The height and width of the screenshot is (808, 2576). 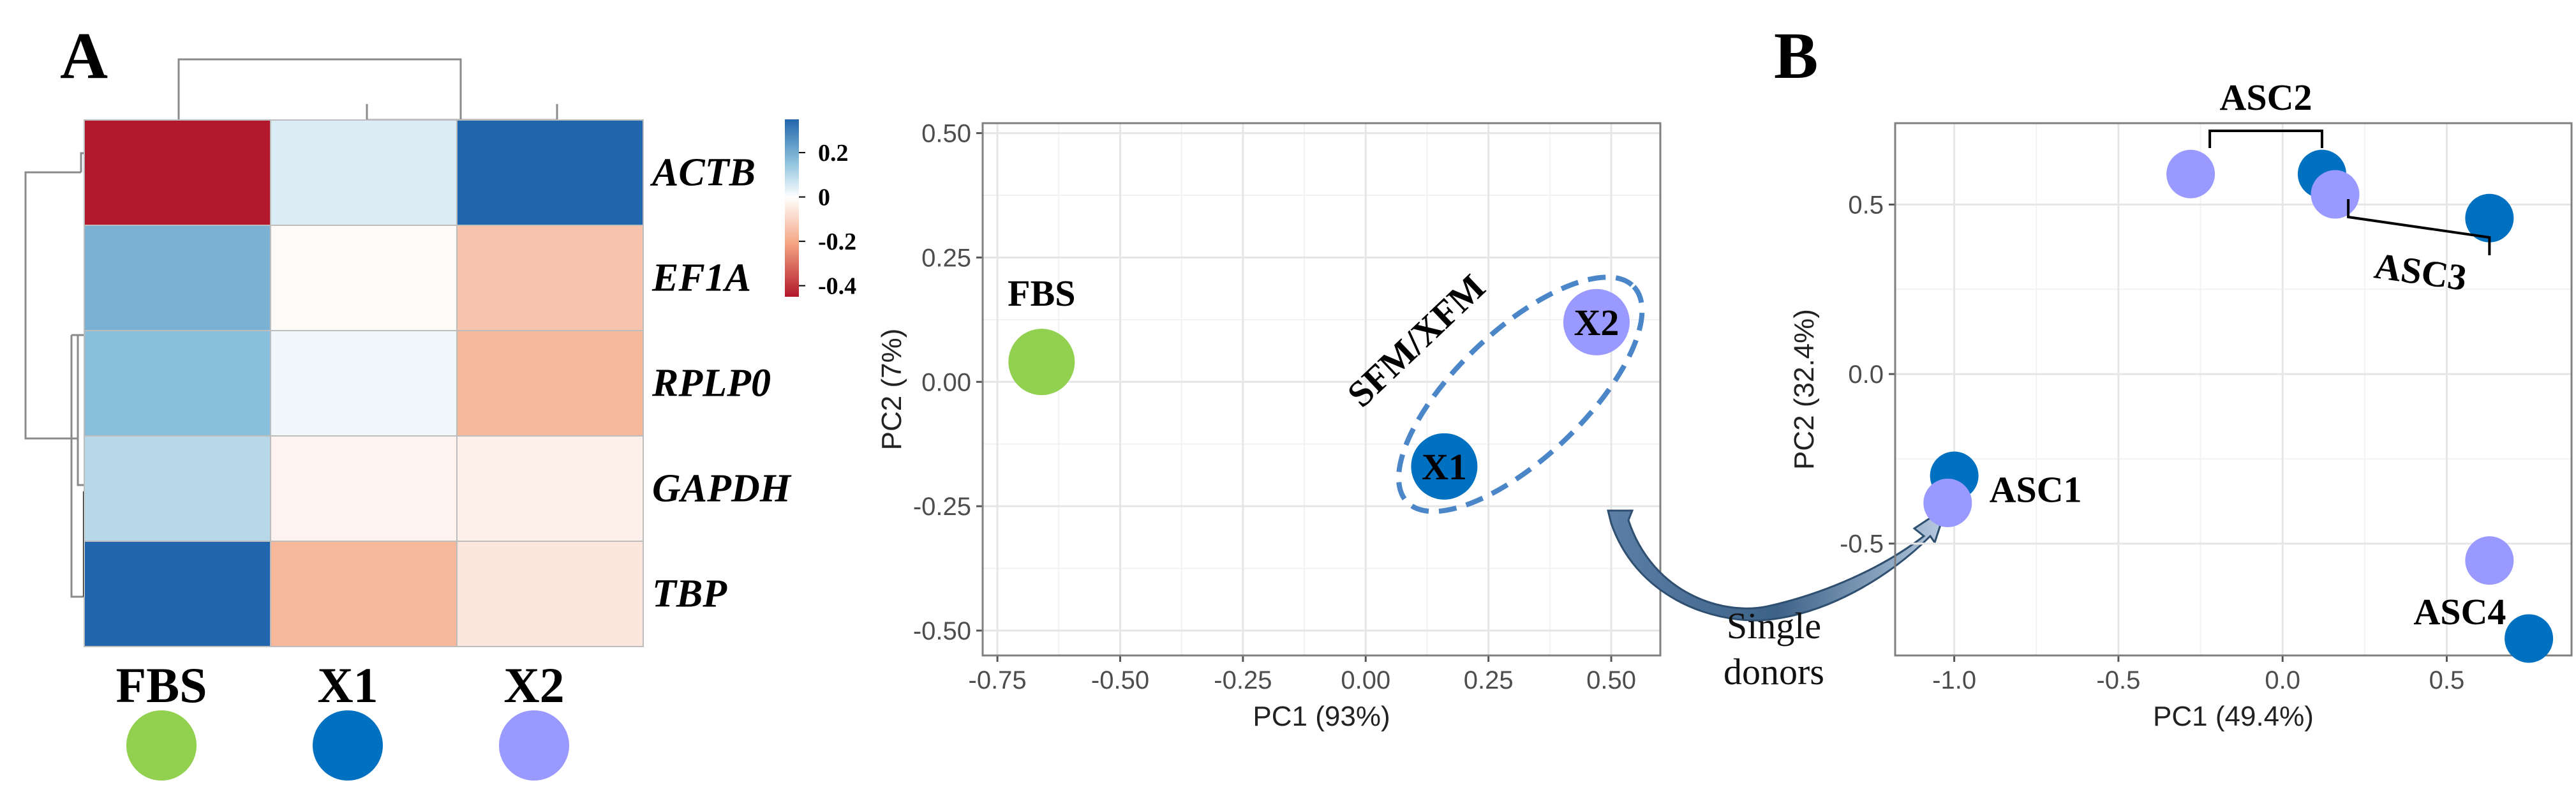 I want to click on group-label-fbs: FBS, so click(x=161, y=685).